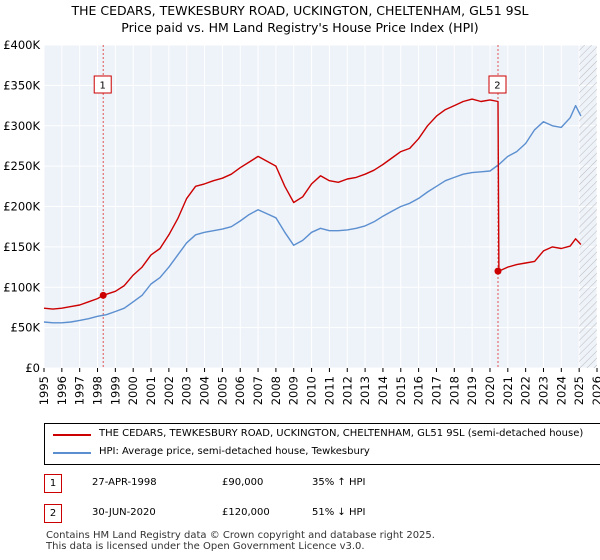 Image resolution: width=600 pixels, height=560 pixels. Describe the element at coordinates (124, 512) in the screenshot. I see `transaction-date: 30-JUN-2020` at that location.